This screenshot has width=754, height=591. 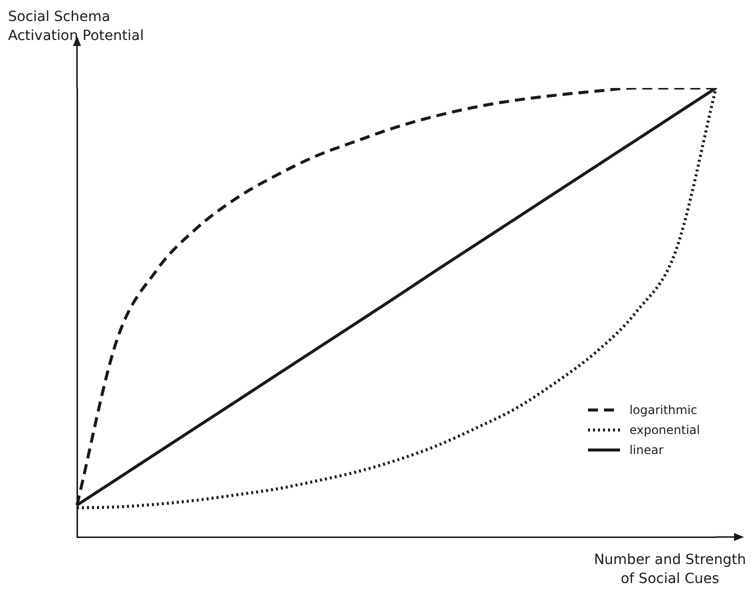 I want to click on legend-label: logarithmic, so click(x=663, y=410).